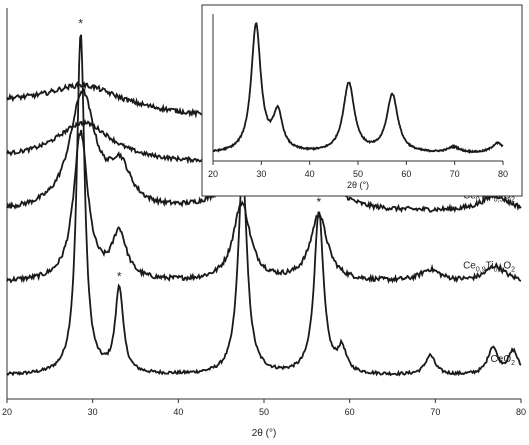  Describe the element at coordinates (213, 174) in the screenshot. I see `inset-tick-label: 20` at that location.